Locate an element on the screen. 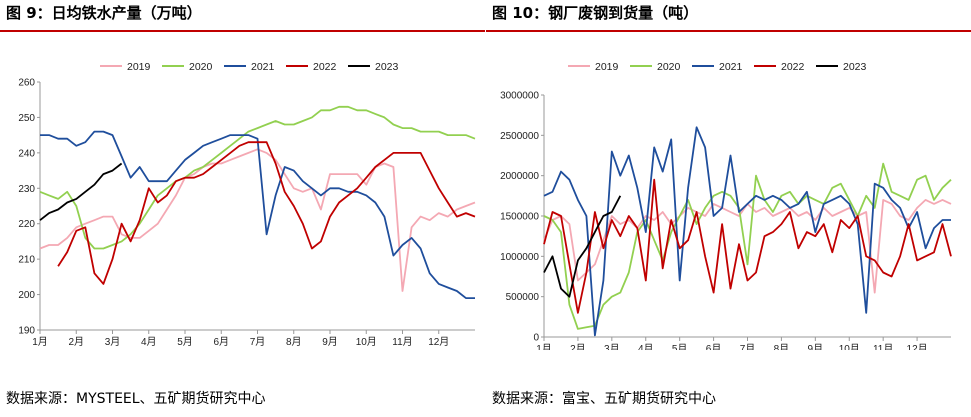  y-tick-label: 190 is located at coordinates (26, 331).